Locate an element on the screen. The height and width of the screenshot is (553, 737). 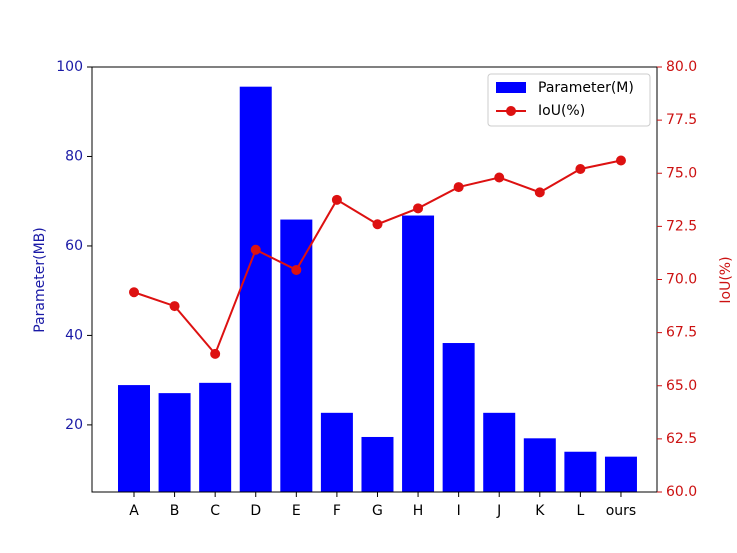
y-tick-label: 80 is located at coordinates (74, 156).